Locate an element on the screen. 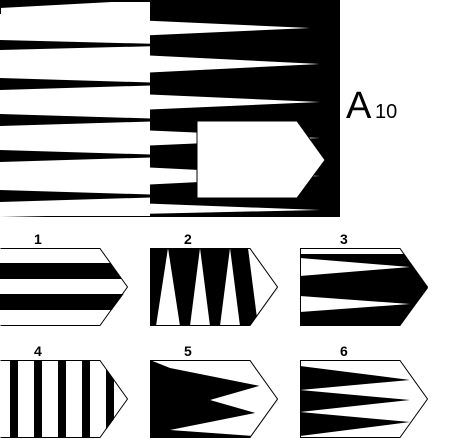 The width and height of the screenshot is (473, 439). option-1: 1 is located at coordinates (65, 278).